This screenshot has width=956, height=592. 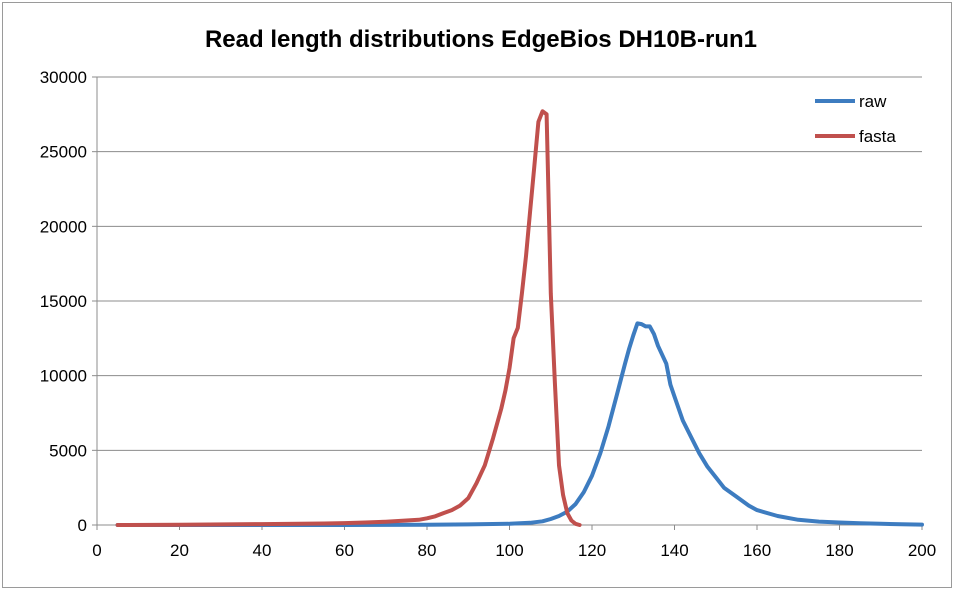 What do you see at coordinates (82, 525) in the screenshot?
I see `y-tick-label: 0` at bounding box center [82, 525].